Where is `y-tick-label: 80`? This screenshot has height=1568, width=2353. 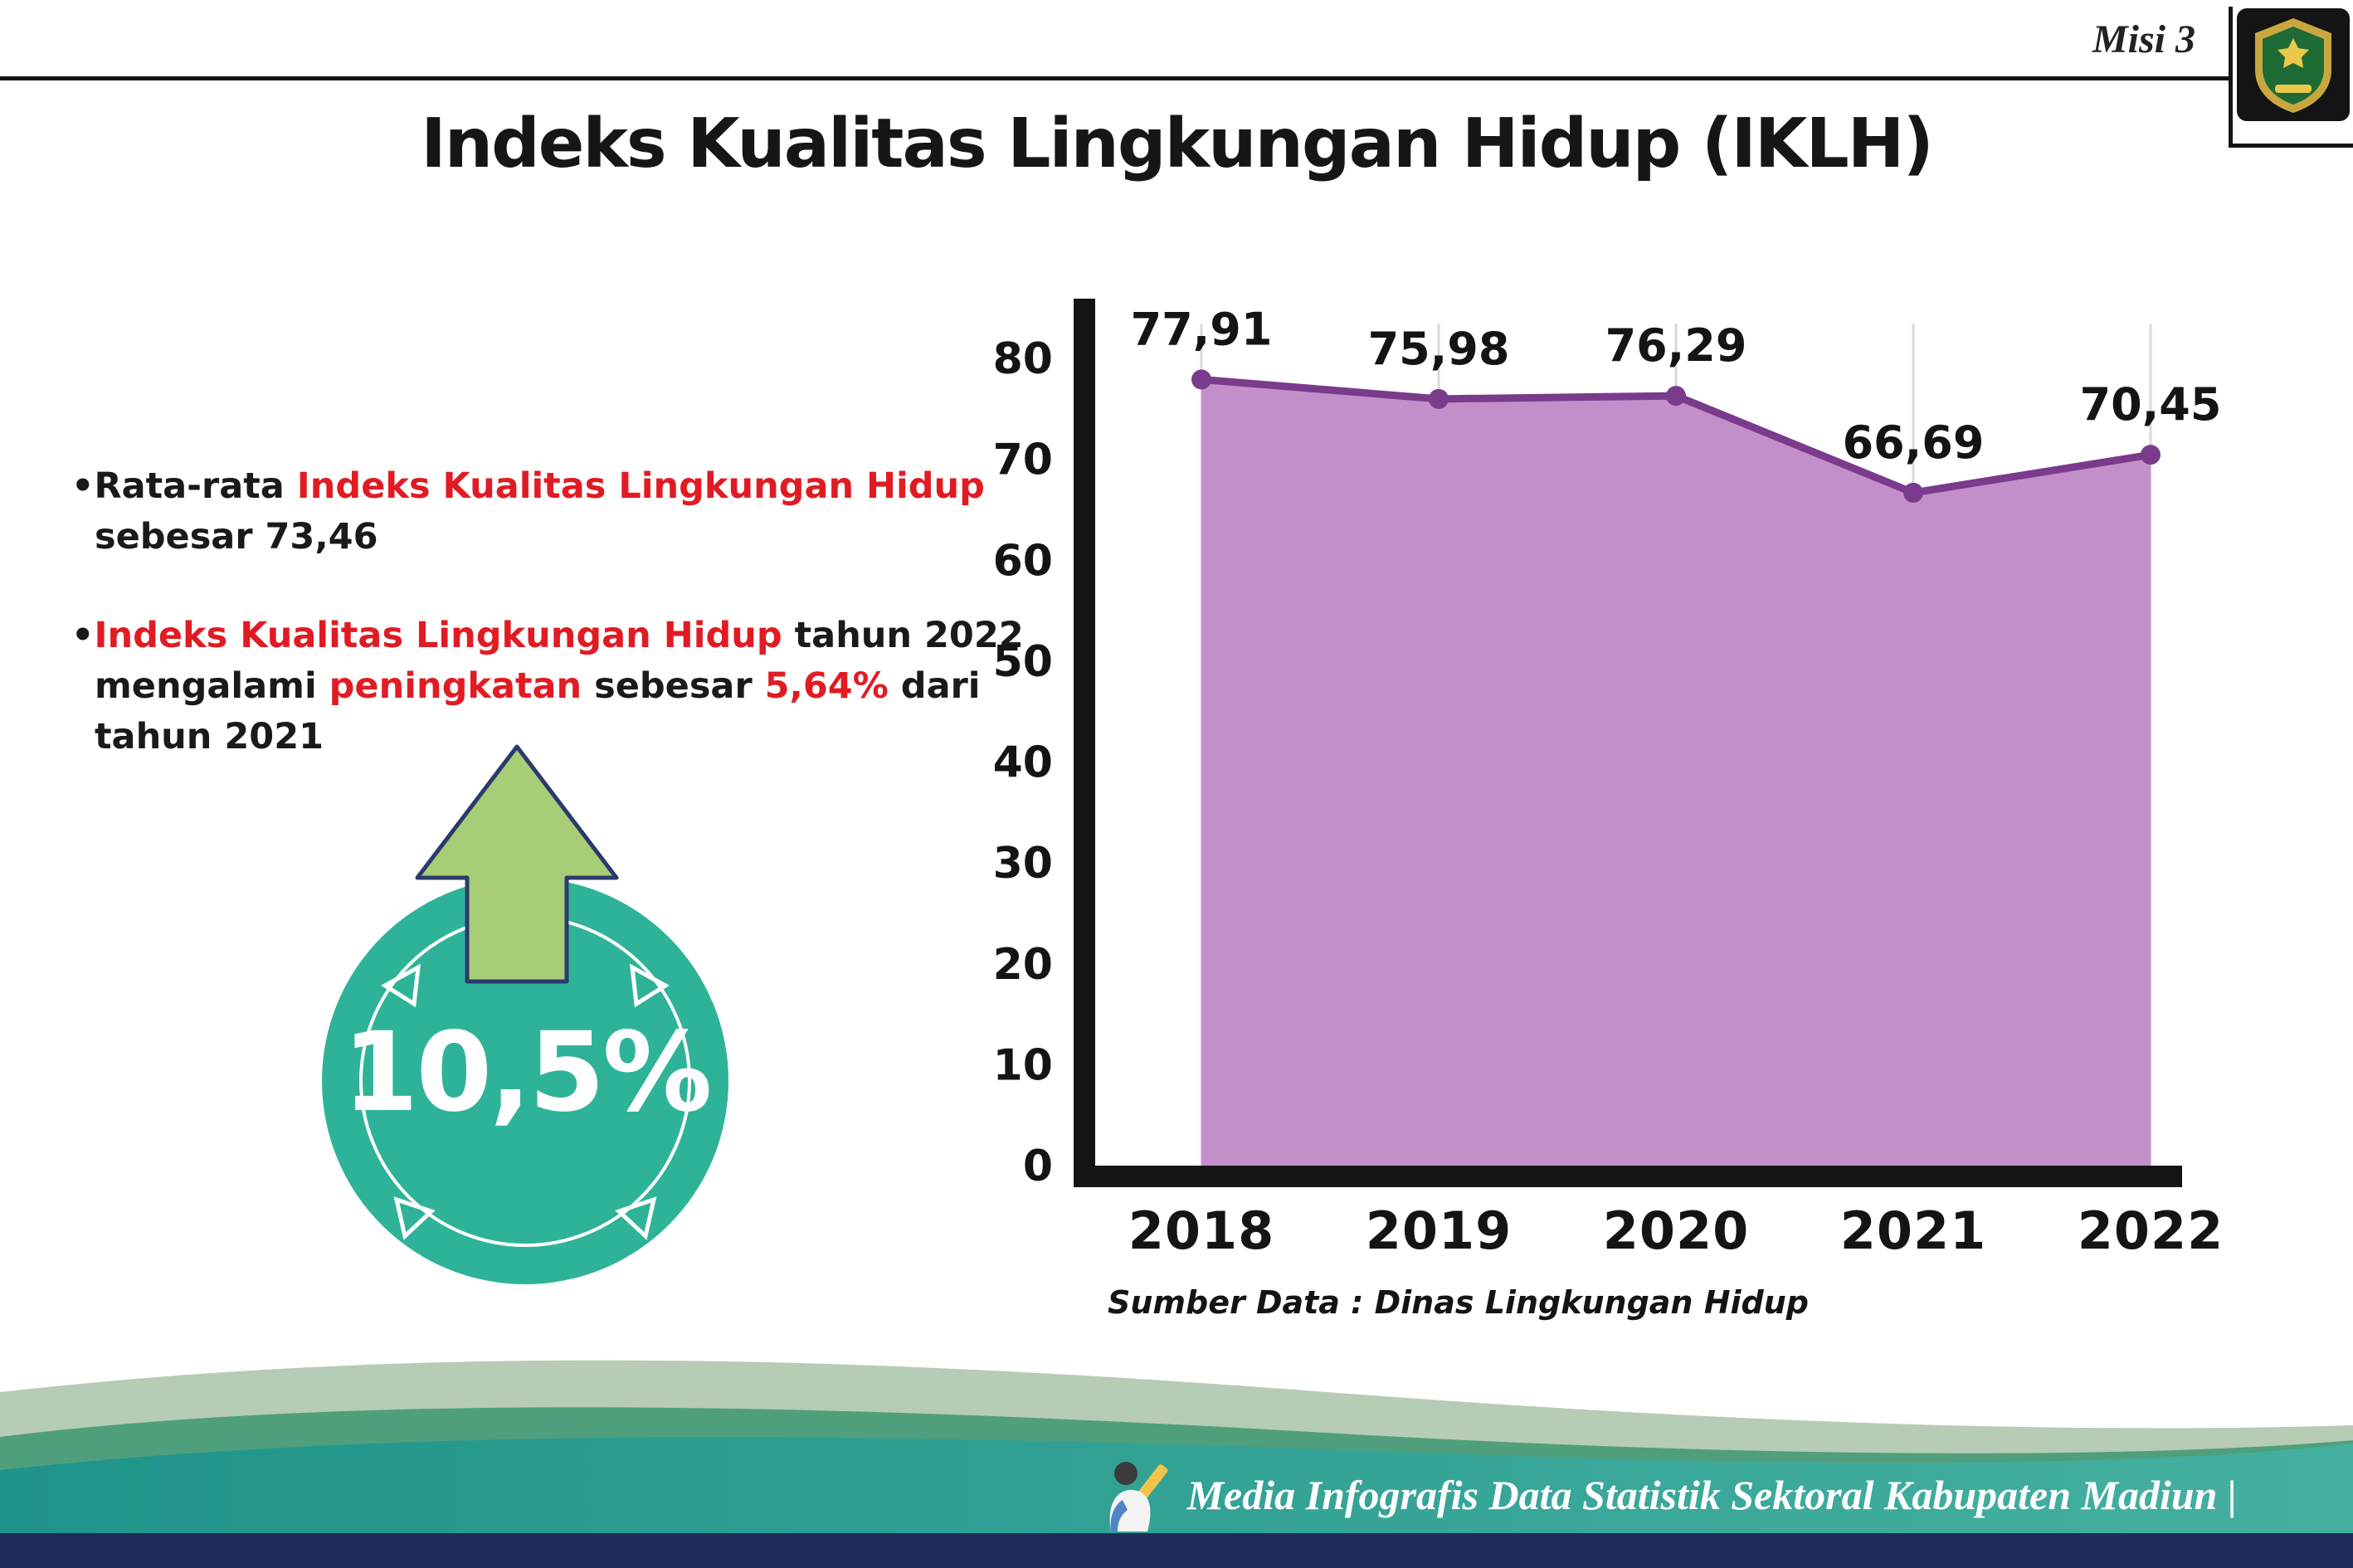 y-tick-label: 80 is located at coordinates (1023, 359).